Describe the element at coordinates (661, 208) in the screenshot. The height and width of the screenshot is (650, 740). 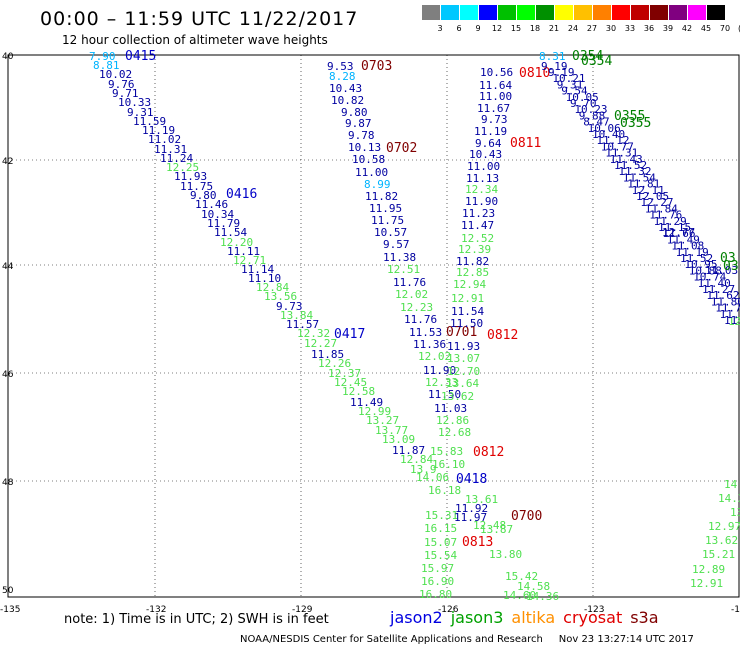
I see `wave-height-label: 11.84` at that location.